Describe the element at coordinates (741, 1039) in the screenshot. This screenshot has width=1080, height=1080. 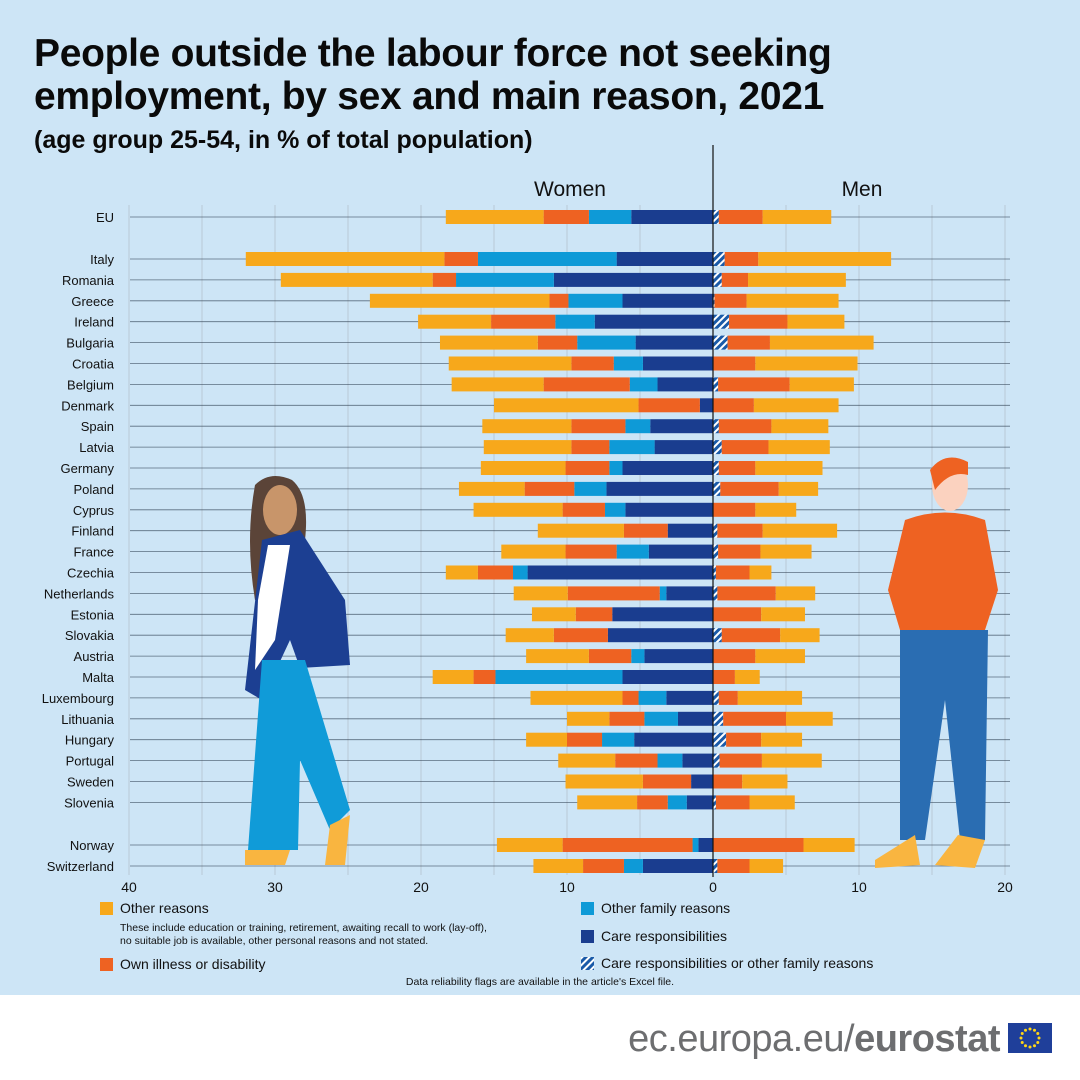
I see `footer-domain: ec.europa.eu/` at that location.